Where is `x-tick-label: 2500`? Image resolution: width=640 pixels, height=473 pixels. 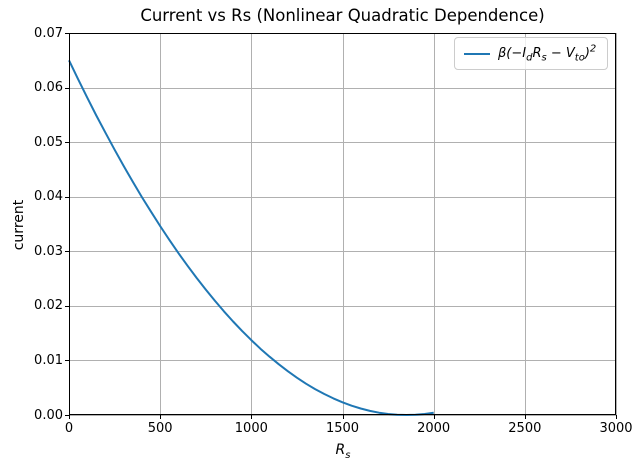
x-tick-label: 2500 is located at coordinates (525, 428).